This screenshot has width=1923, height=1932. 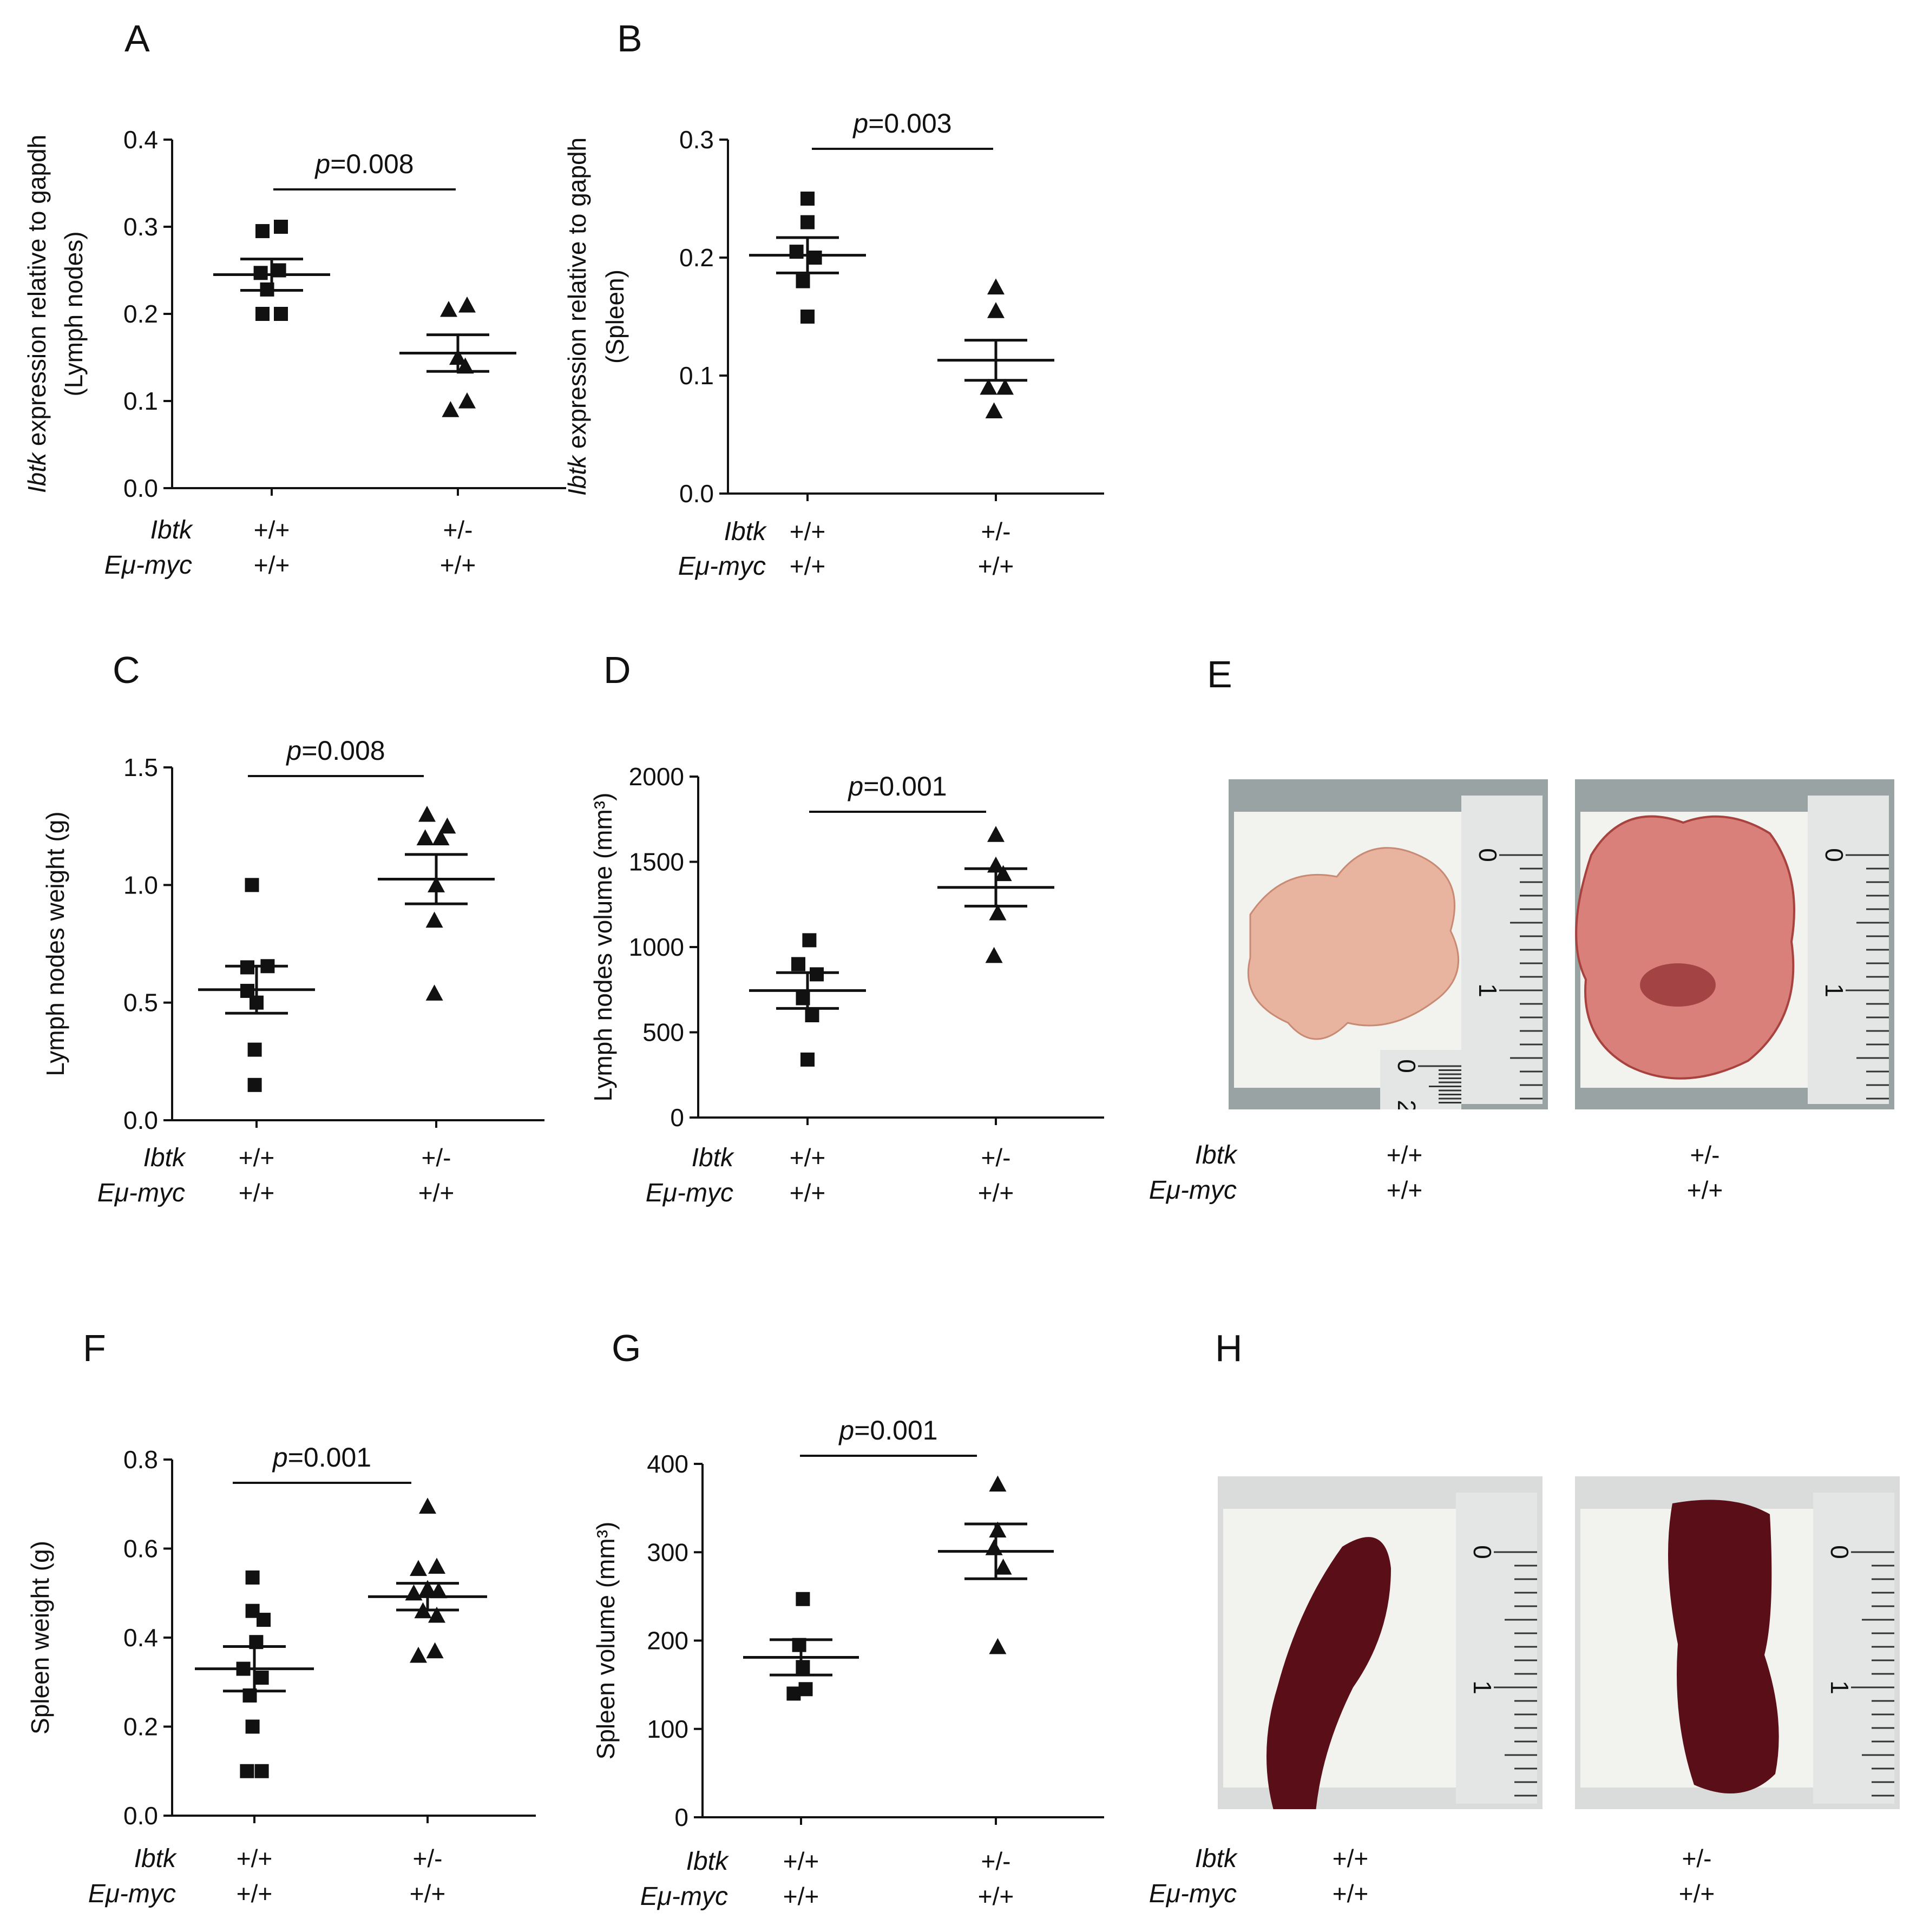 What do you see at coordinates (667, 1641) in the screenshot?
I see `y-tick-label: 200` at bounding box center [667, 1641].